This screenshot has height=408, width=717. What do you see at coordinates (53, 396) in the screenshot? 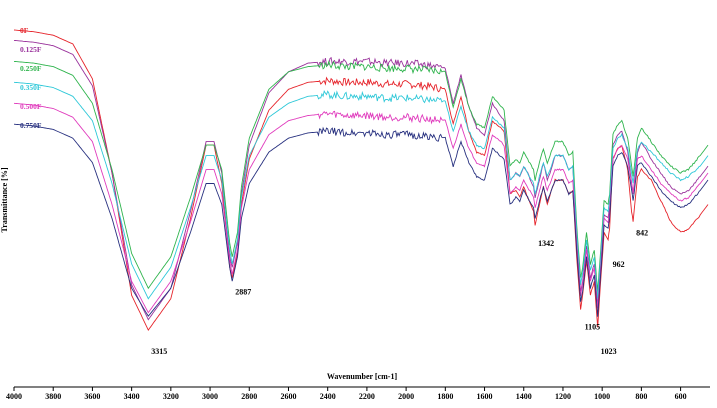
I see `x-tick-label-3800: 3800` at bounding box center [53, 396].